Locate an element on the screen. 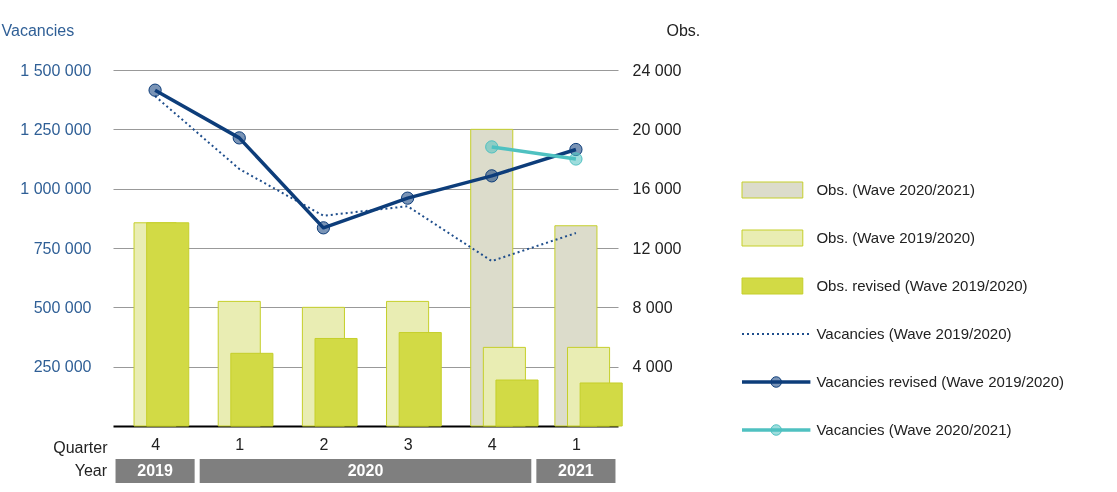 The width and height of the screenshot is (1117, 492). legend-label: Vacancies (Wave 2019/2020) is located at coordinates (914, 333).